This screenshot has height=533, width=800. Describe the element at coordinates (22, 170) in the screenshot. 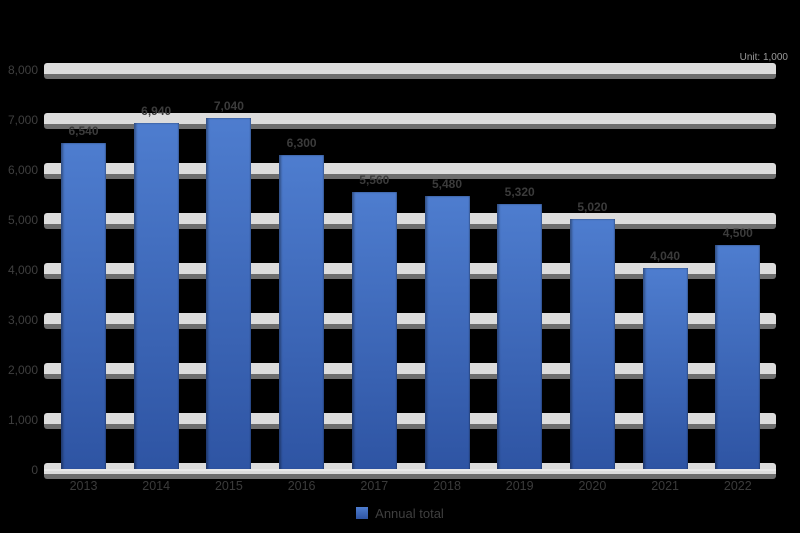

I see `y-axis-tick-label: 6,000` at that location.